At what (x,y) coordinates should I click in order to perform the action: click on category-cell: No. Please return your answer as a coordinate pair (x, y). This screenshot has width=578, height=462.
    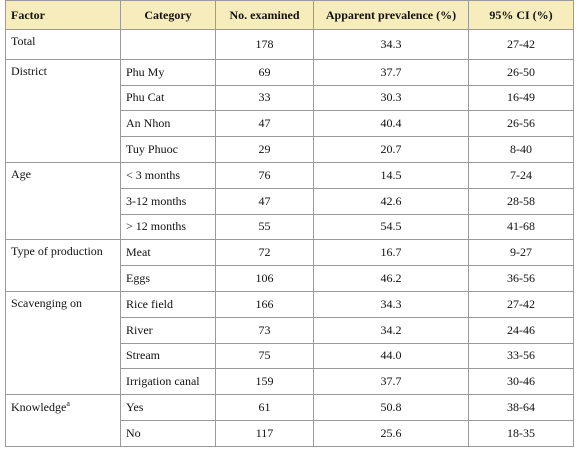
    Looking at the image, I should click on (168, 433).